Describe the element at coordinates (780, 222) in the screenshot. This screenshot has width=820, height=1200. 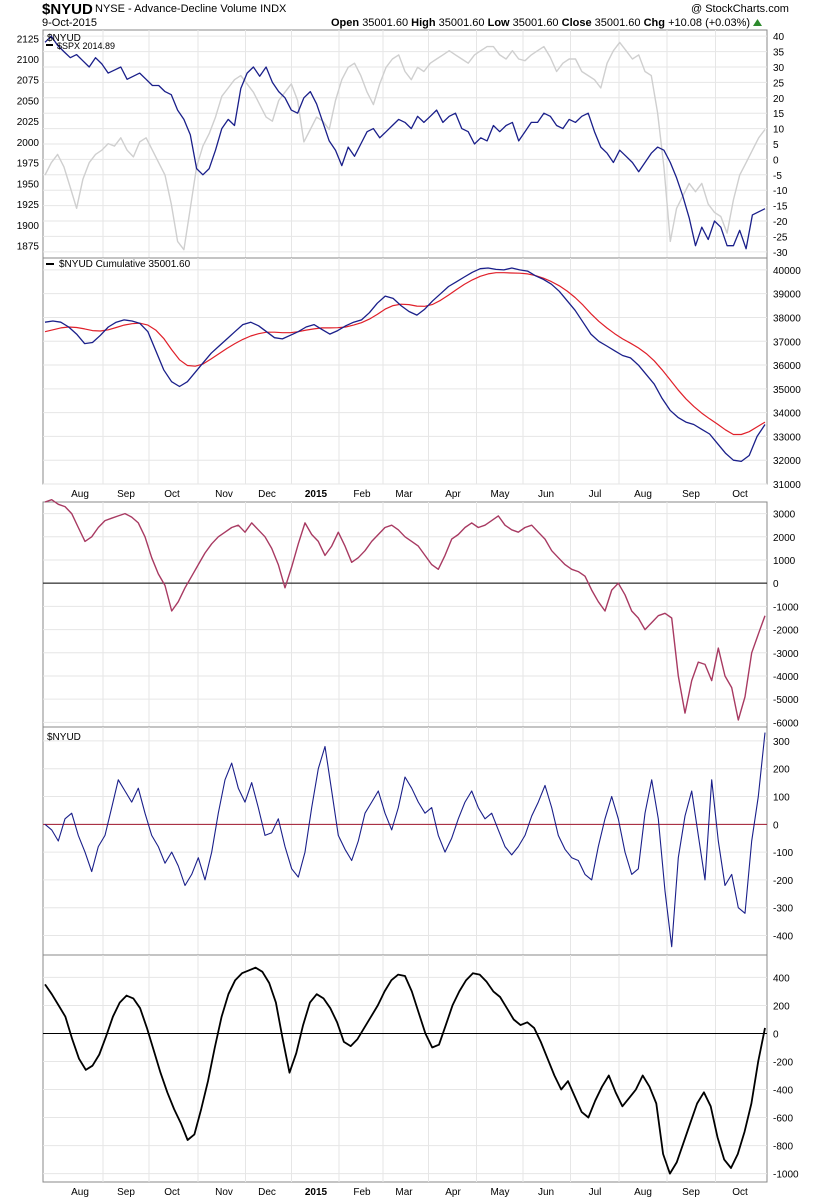
I see `y-tick-label: -20` at that location.